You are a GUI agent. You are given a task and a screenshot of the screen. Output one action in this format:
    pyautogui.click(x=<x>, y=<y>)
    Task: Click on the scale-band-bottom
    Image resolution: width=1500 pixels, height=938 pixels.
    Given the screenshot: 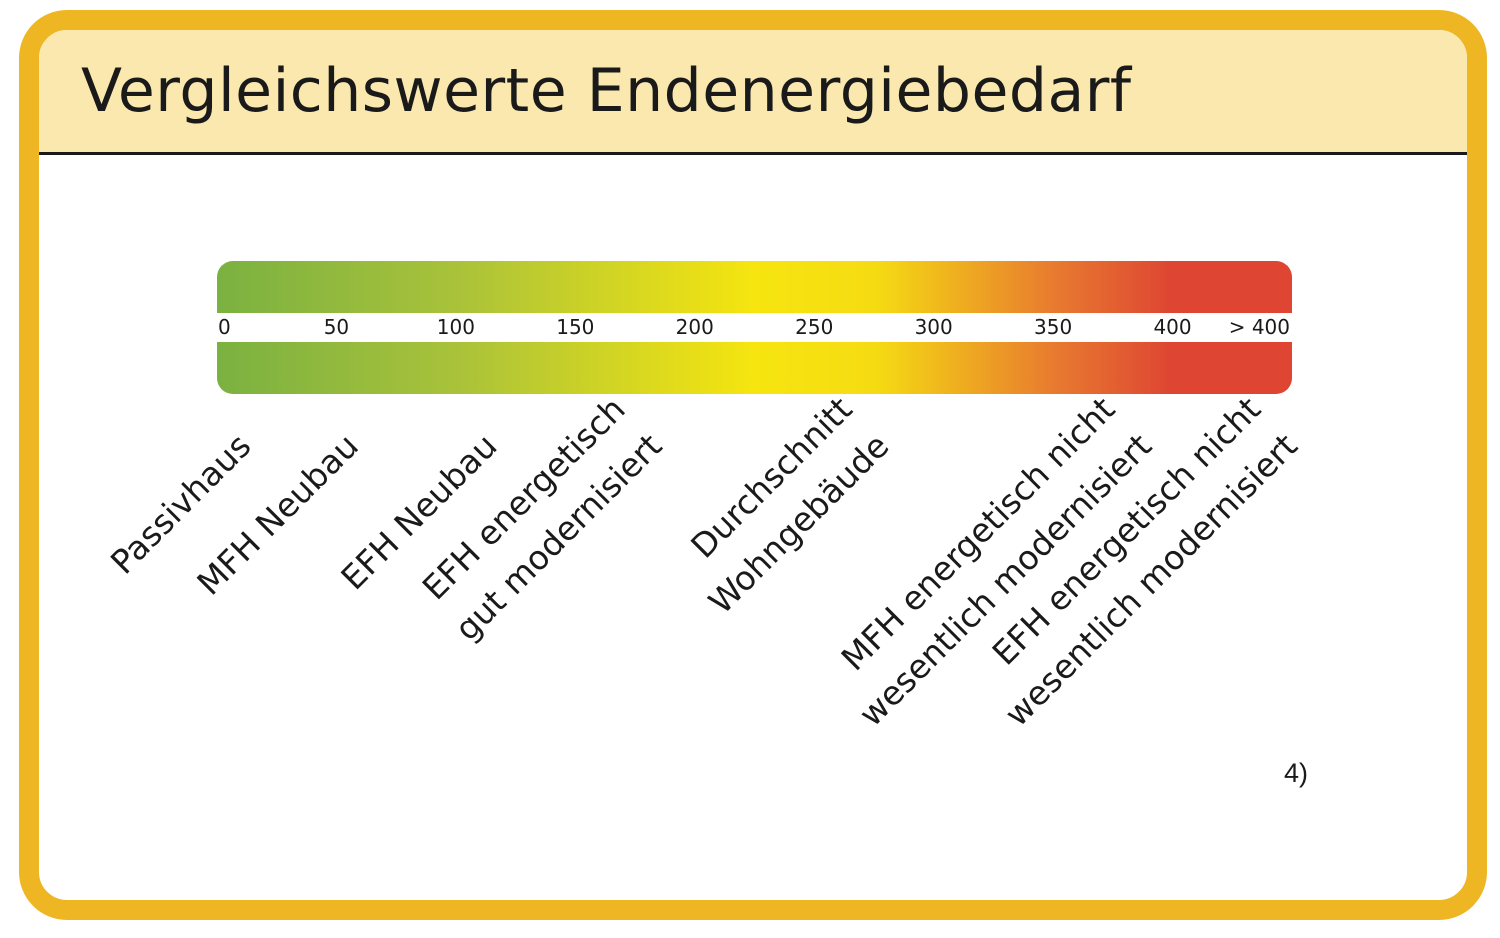 What is the action you would take?
    pyautogui.click(x=754, y=368)
    